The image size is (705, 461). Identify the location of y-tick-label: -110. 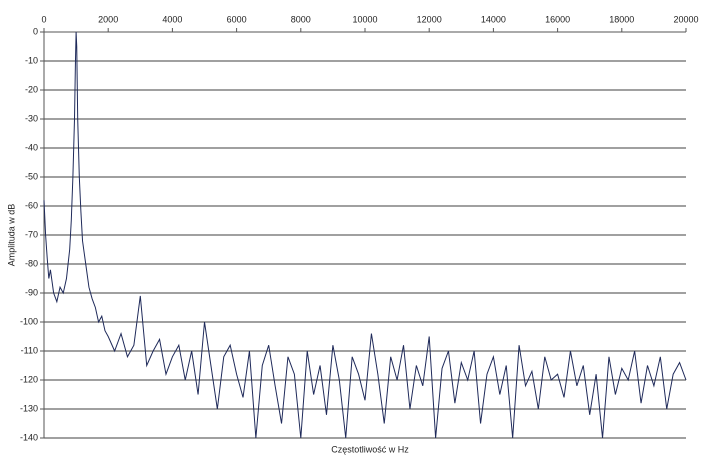
(29, 350).